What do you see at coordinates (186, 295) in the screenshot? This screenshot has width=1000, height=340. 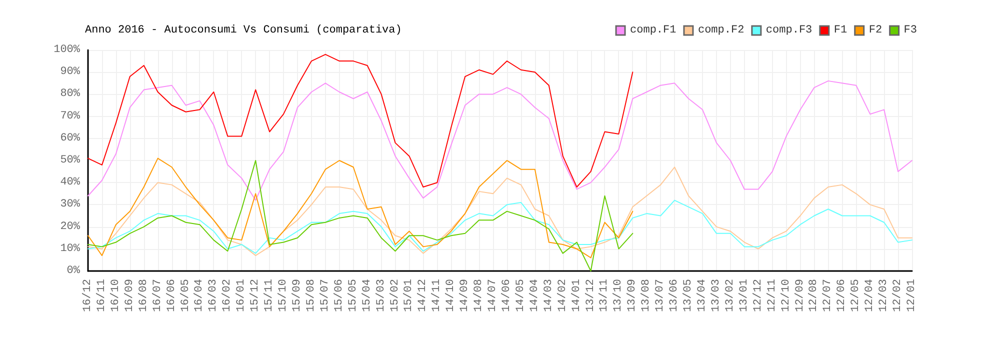 I see `x-tick-label: 16/05` at bounding box center [186, 295].